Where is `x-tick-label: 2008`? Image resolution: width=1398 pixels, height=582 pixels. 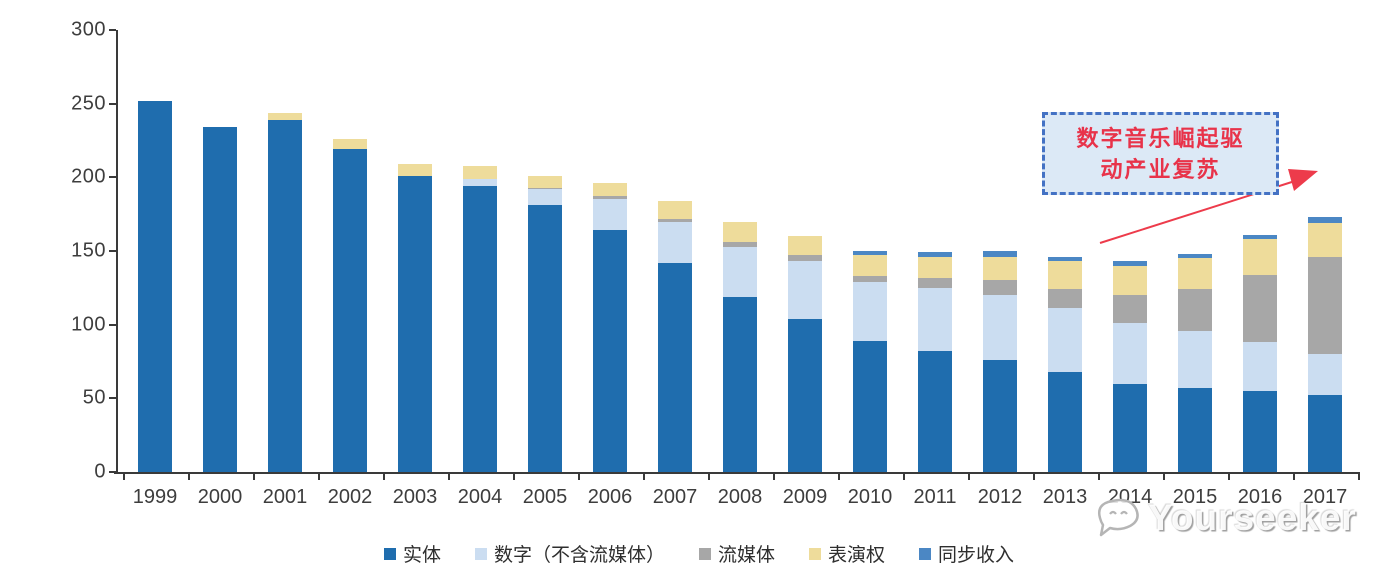
x-tick-label: 2008 is located at coordinates (740, 497).